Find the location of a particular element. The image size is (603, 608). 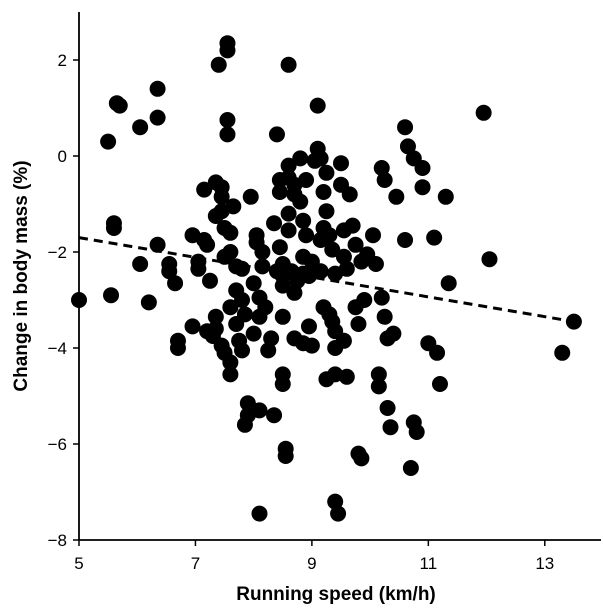

y-tick-label: −8 is located at coordinates (57, 540).